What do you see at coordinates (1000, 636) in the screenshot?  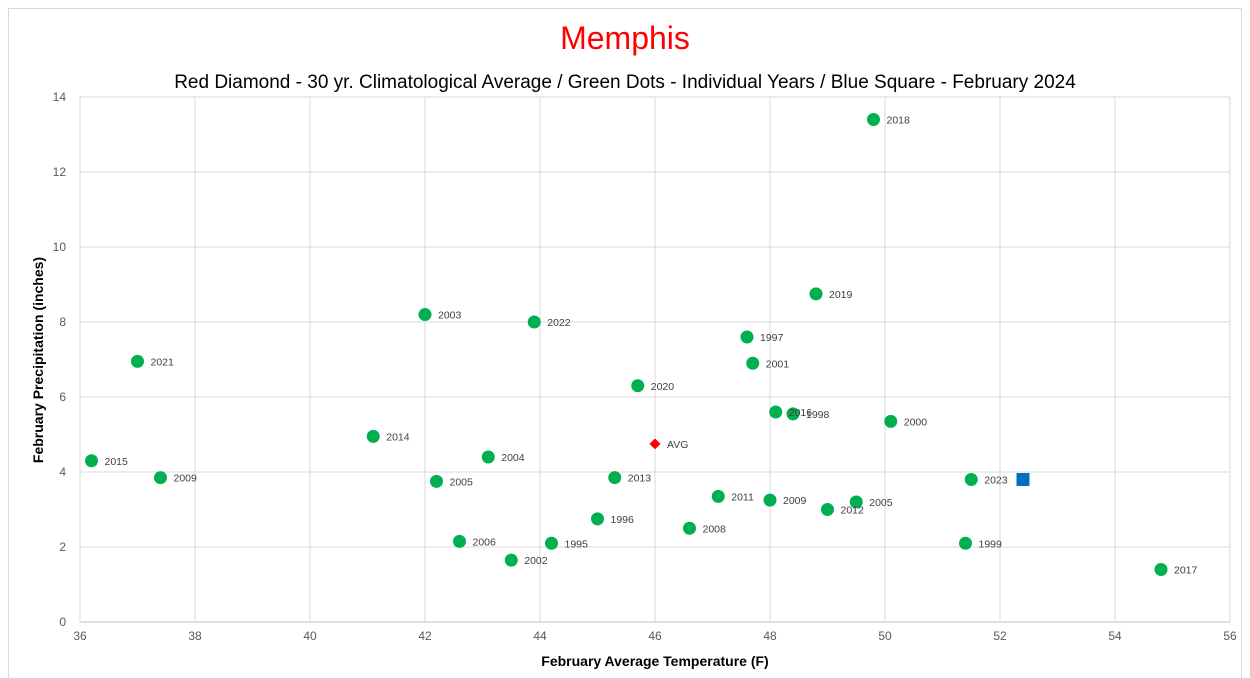 I see `x-tick-label: 52` at bounding box center [1000, 636].